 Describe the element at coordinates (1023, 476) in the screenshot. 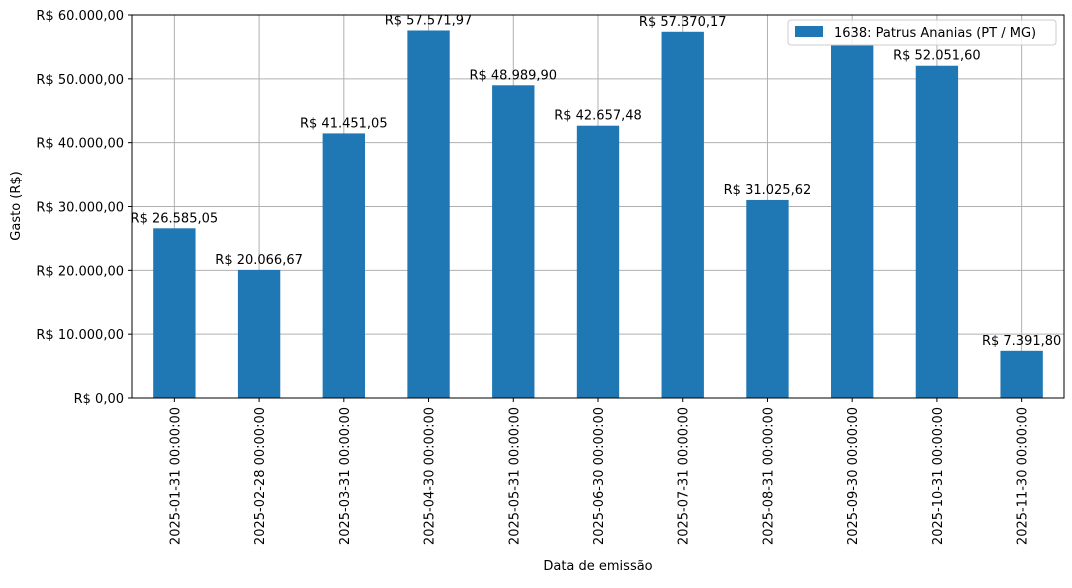

I see `x-tick-label: 2025-11-30 00:00:00` at that location.